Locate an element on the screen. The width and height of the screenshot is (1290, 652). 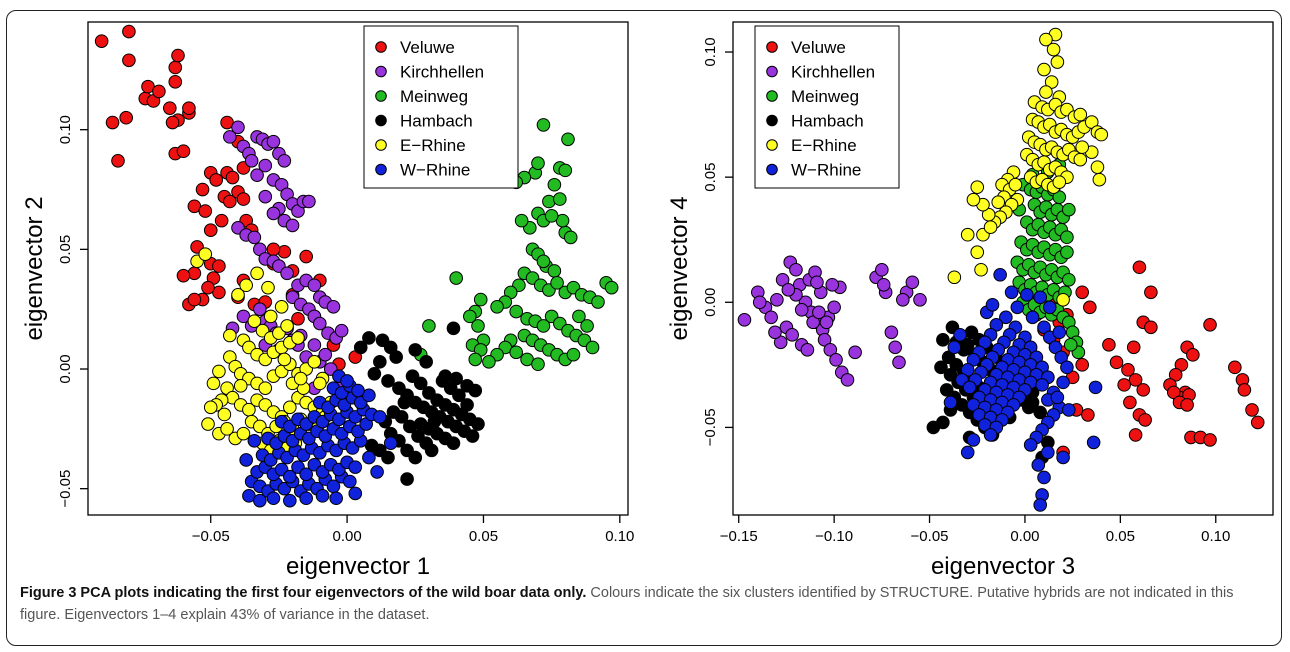
series-w-rhine is located at coordinates (318, 438).